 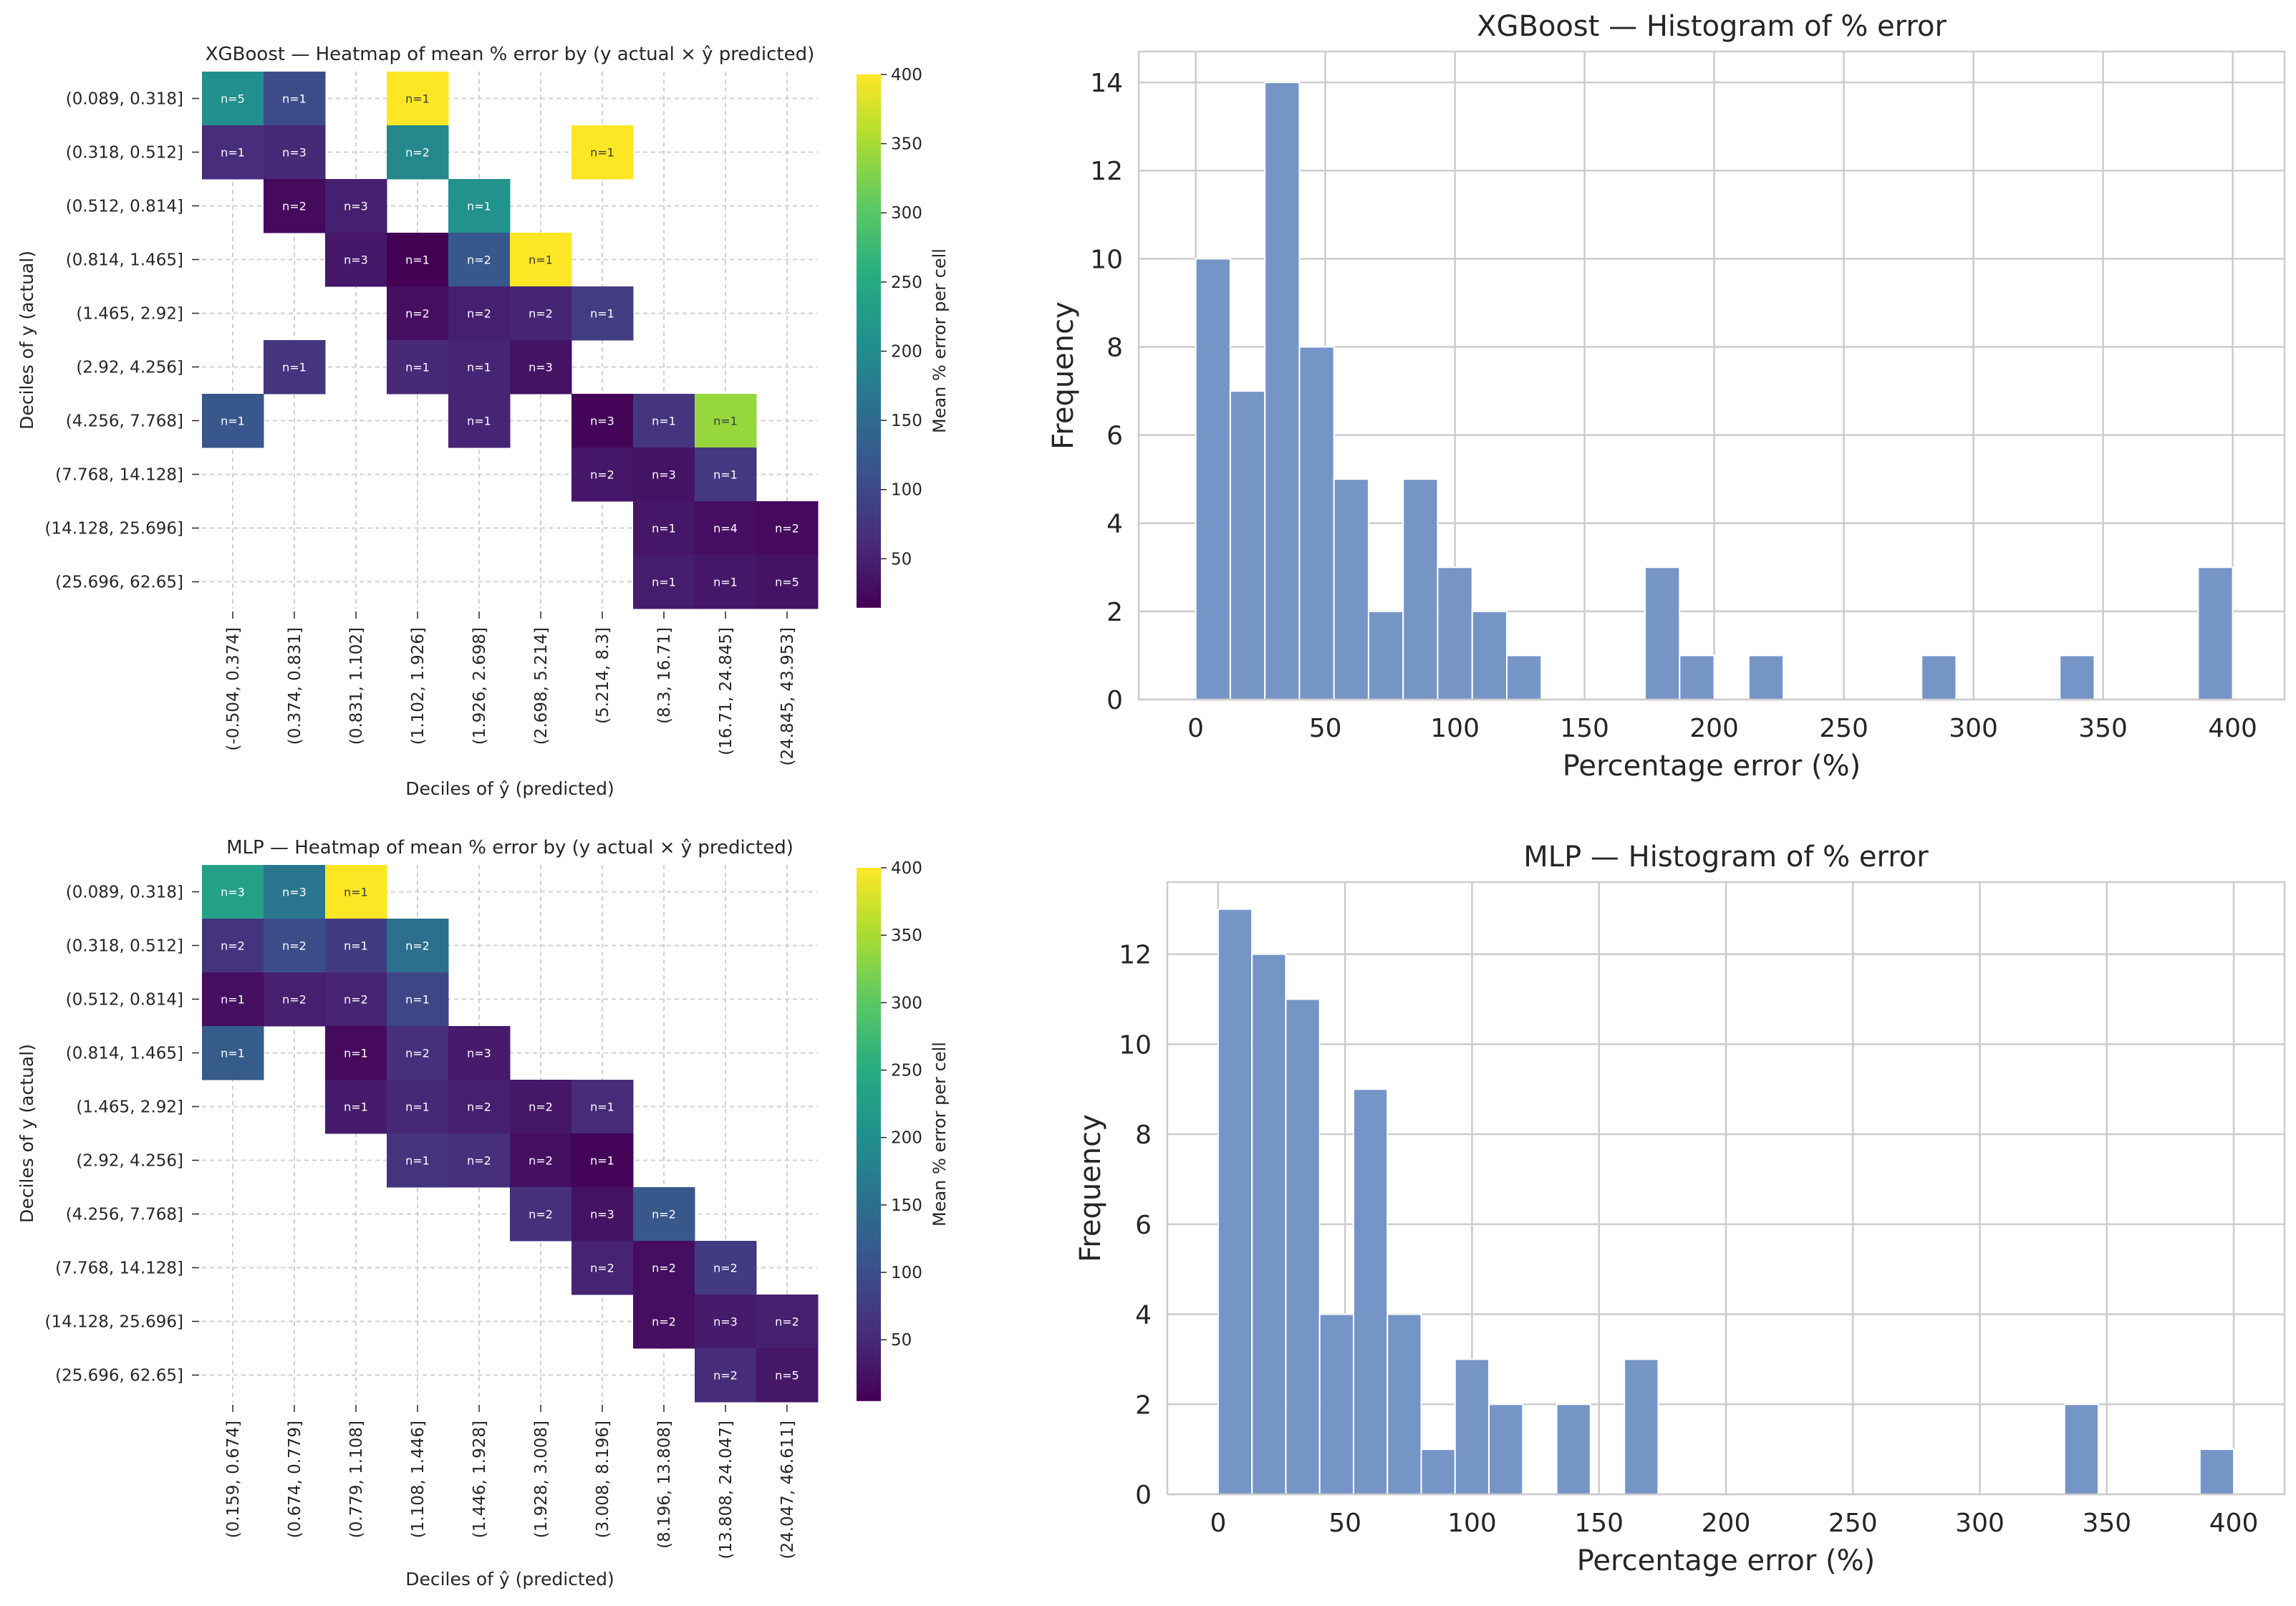 What do you see at coordinates (124, 893) in the screenshot?
I see `heatmap-row-label: (0.089, 0.318]` at bounding box center [124, 893].